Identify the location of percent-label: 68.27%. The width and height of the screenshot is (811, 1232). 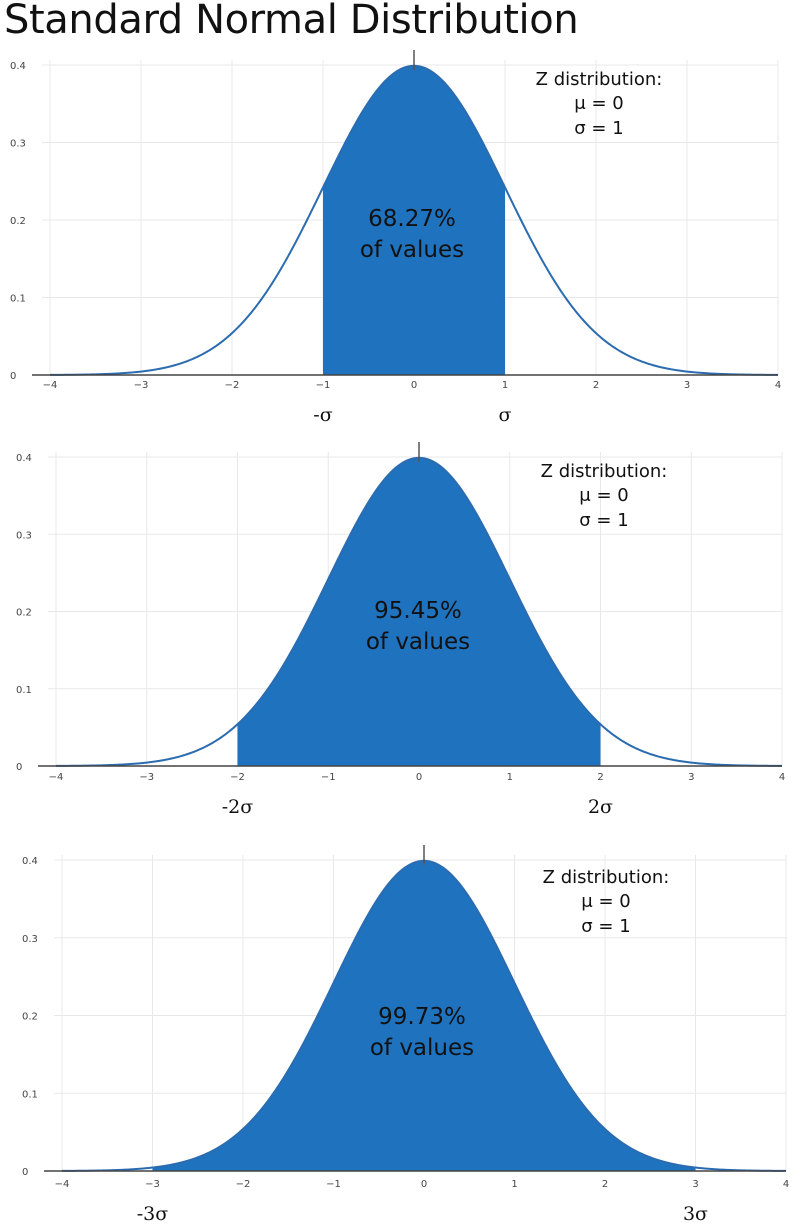
(412, 219).